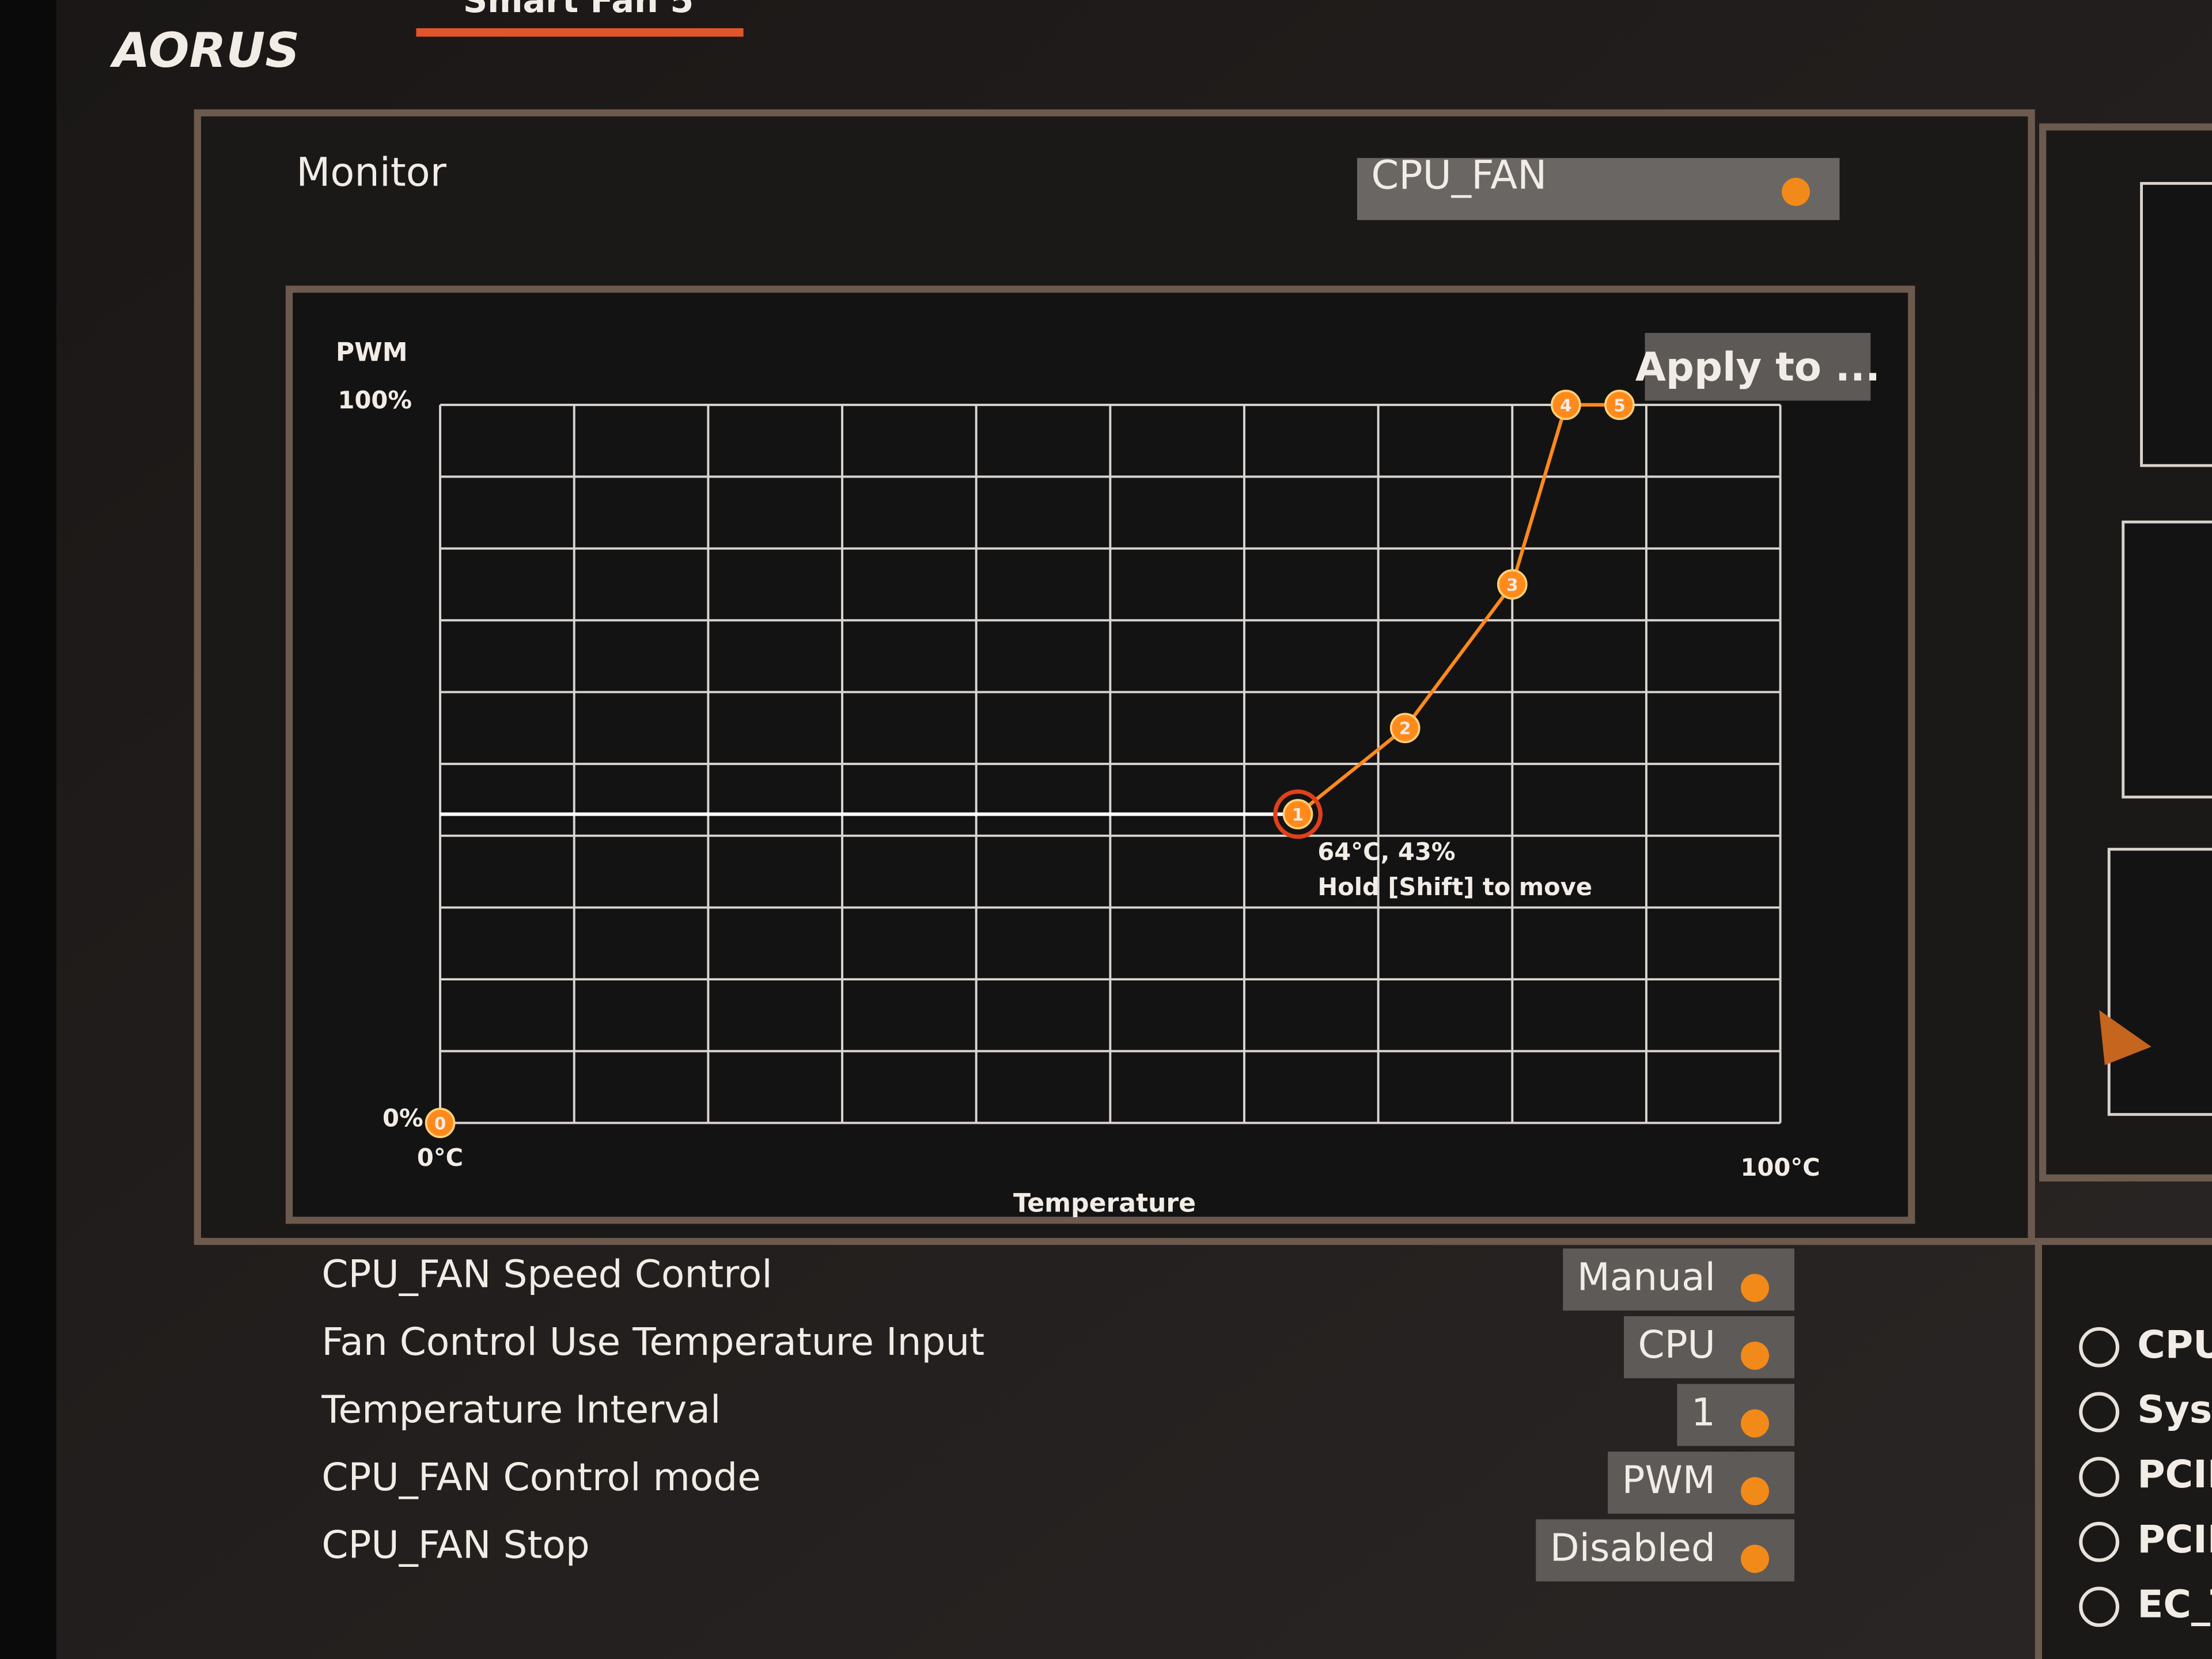  What do you see at coordinates (1454, 887) in the screenshot?
I see `tooltip: Hold [Shift] to move` at bounding box center [1454, 887].